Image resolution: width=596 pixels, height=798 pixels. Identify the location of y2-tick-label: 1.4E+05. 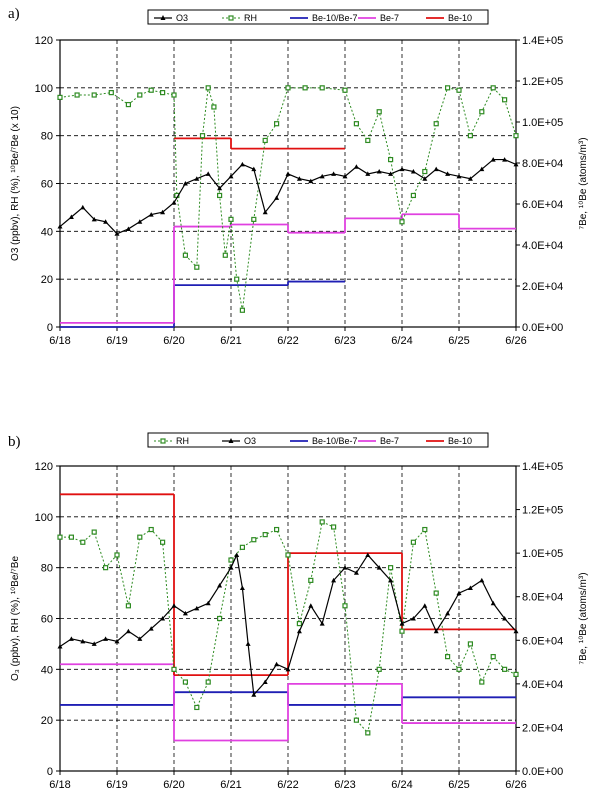
(542, 467).